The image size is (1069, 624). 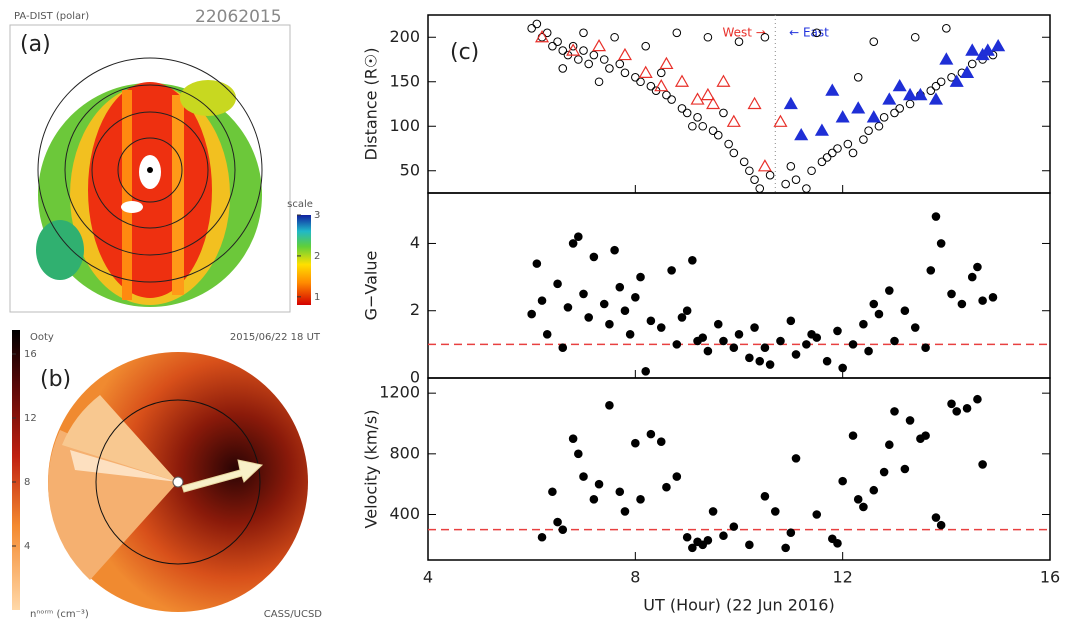 I want to click on annotation: ← East, so click(x=809, y=32).